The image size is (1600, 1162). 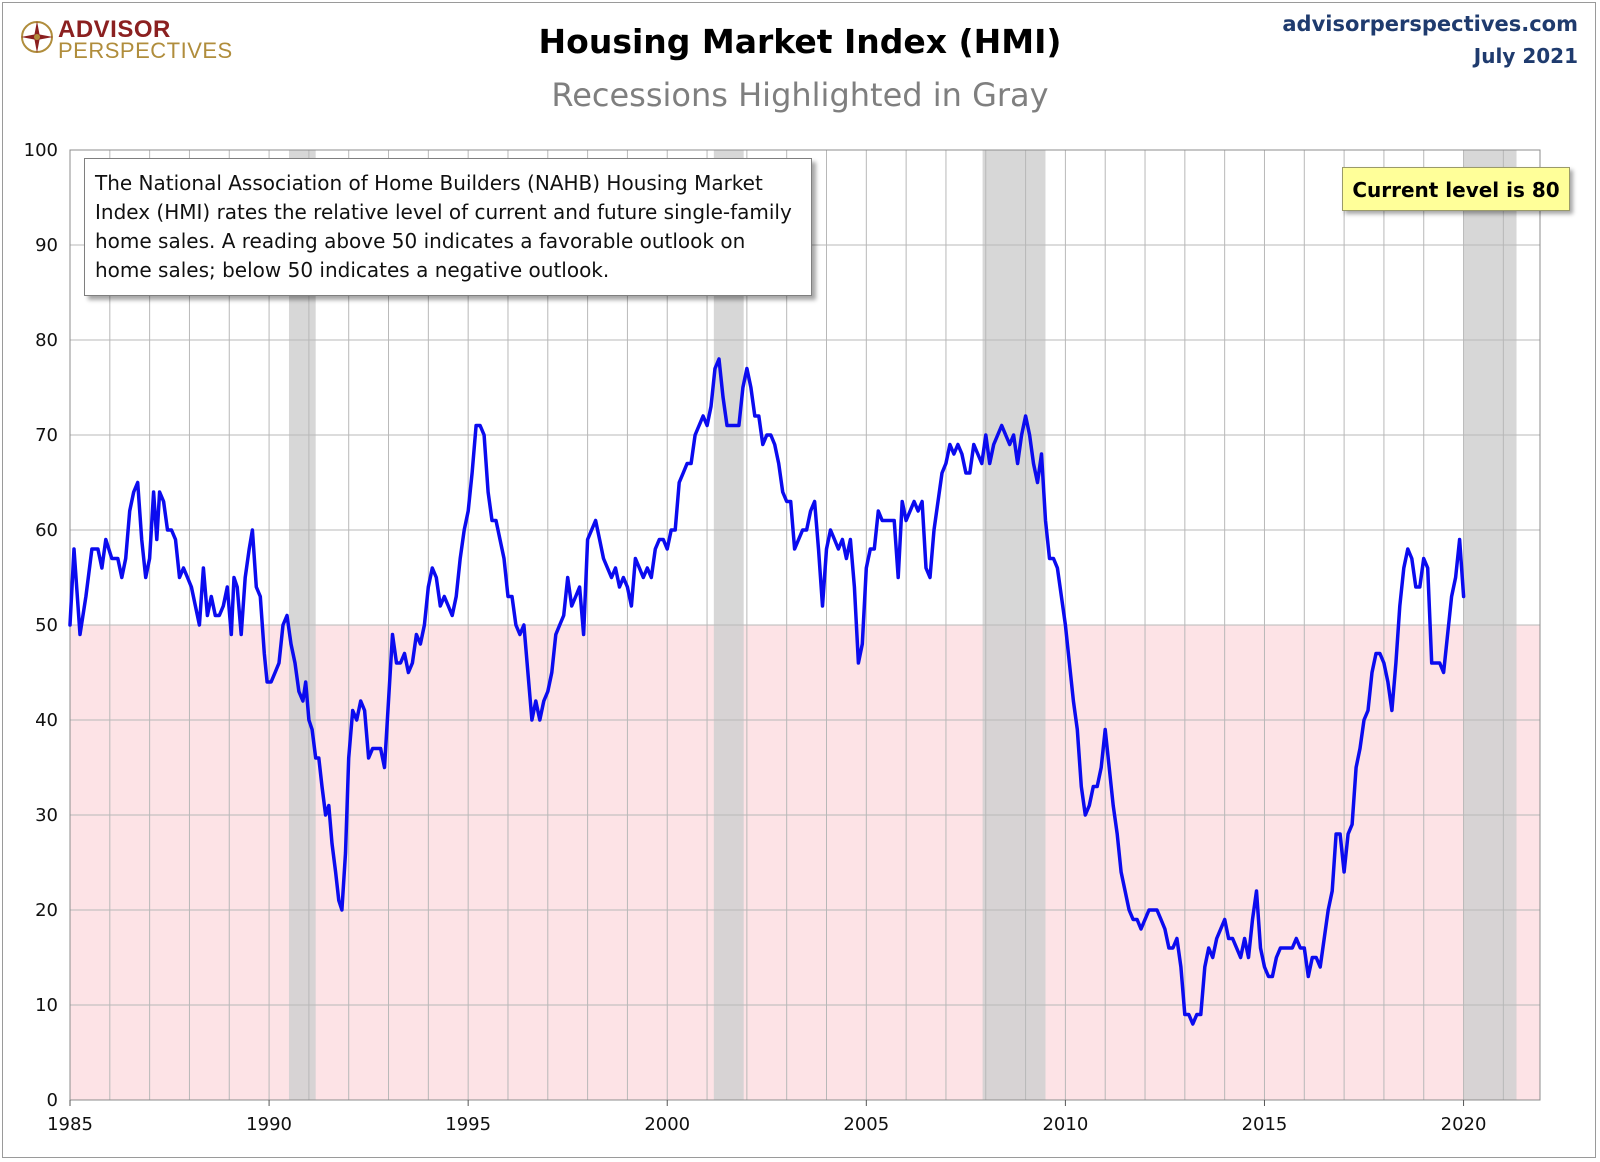 What do you see at coordinates (46, 625) in the screenshot?
I see `y-tick-label: 50` at bounding box center [46, 625].